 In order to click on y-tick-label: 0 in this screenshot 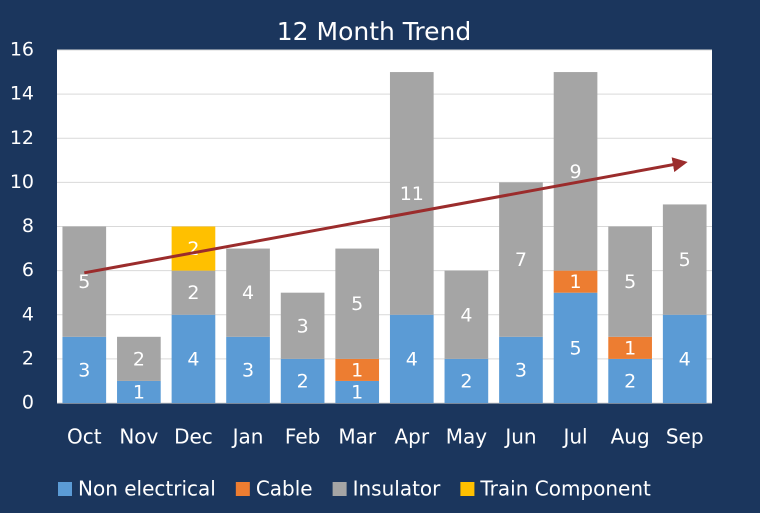, I will do `click(28, 403)`.